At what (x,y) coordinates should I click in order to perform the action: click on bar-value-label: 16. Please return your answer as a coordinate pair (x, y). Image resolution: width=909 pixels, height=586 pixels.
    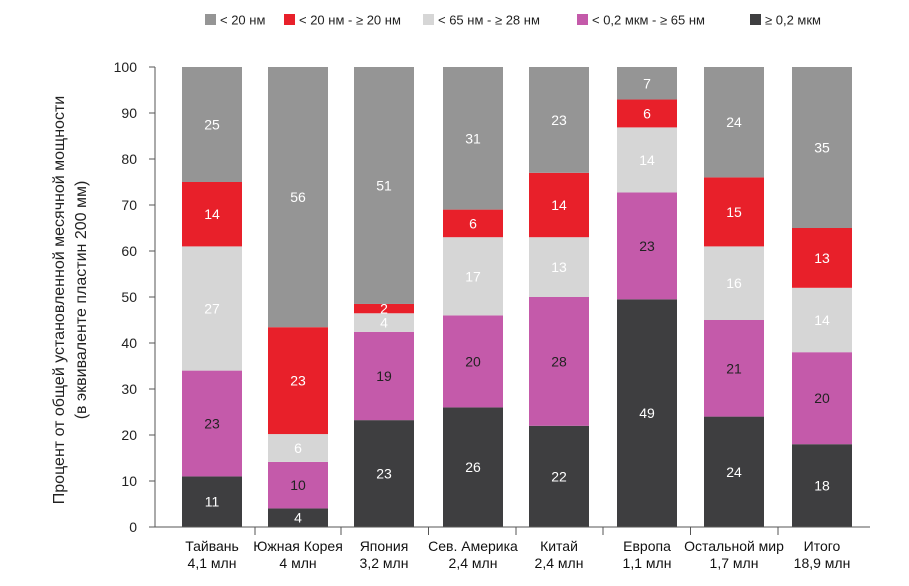
    Looking at the image, I should click on (734, 283).